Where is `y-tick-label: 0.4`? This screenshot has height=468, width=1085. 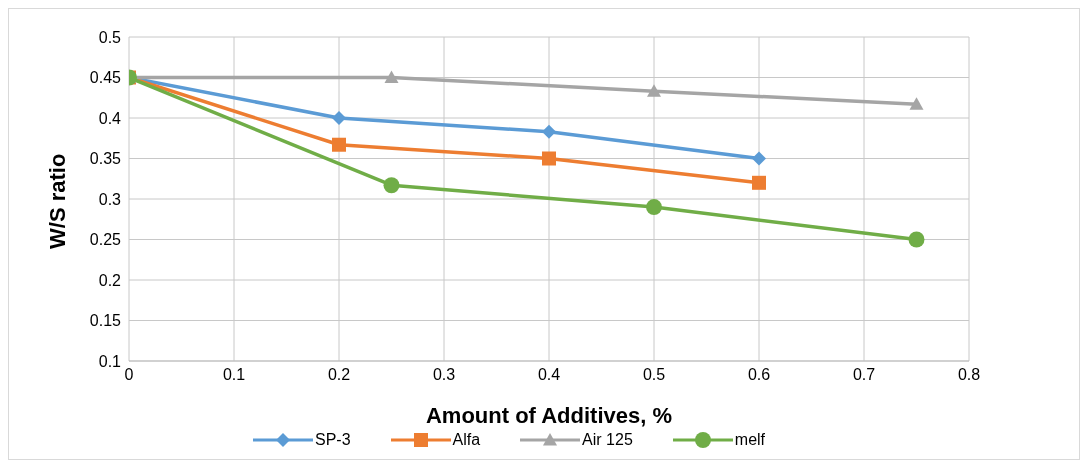
y-tick-label: 0.4 is located at coordinates (110, 118).